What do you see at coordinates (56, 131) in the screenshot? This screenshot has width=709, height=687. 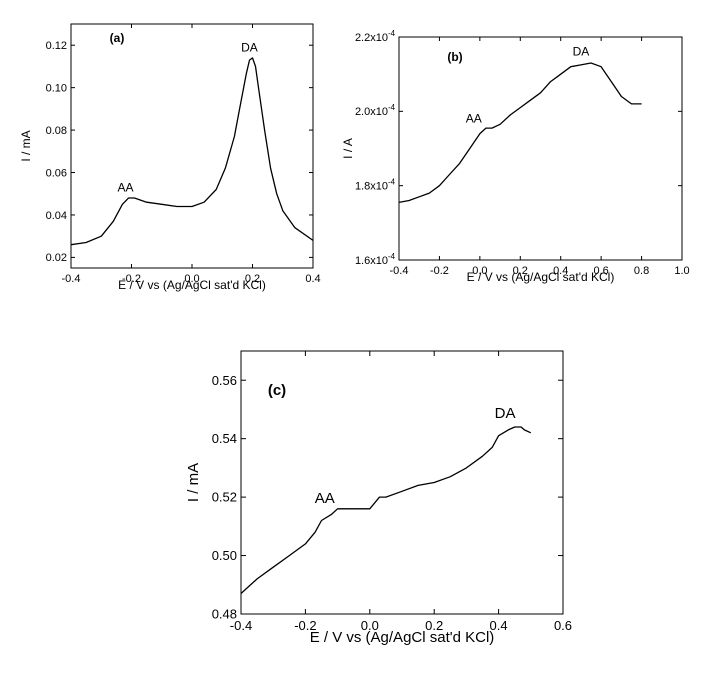 I see `y-tick-label: 0.08` at bounding box center [56, 131].